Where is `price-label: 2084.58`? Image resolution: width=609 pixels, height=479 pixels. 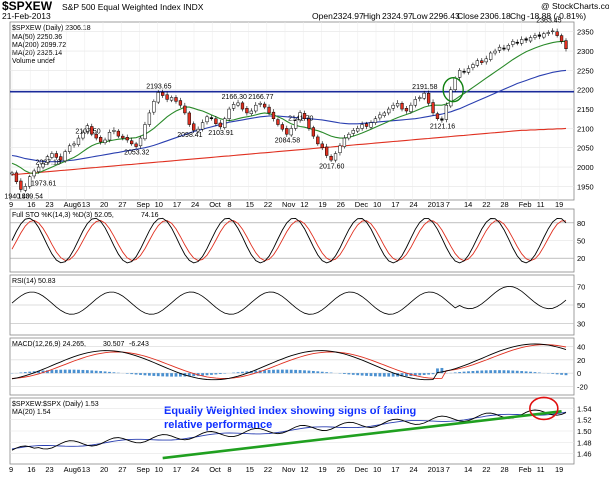
price-label: 2084.58 is located at coordinates (287, 141).